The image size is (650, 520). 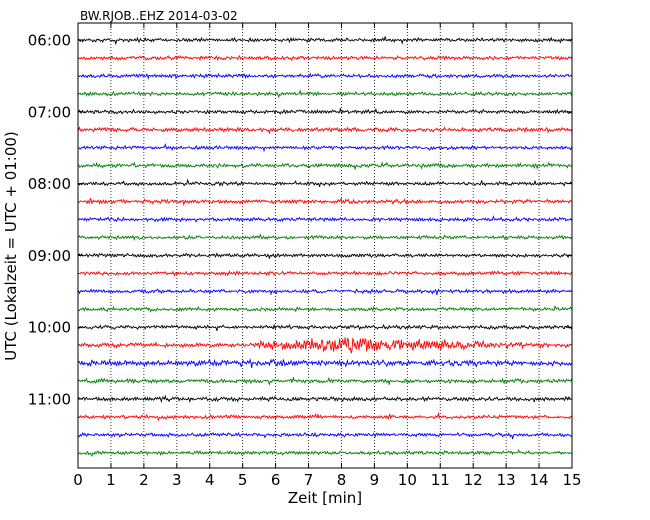 I want to click on x-tick-label: 8, so click(x=342, y=480).